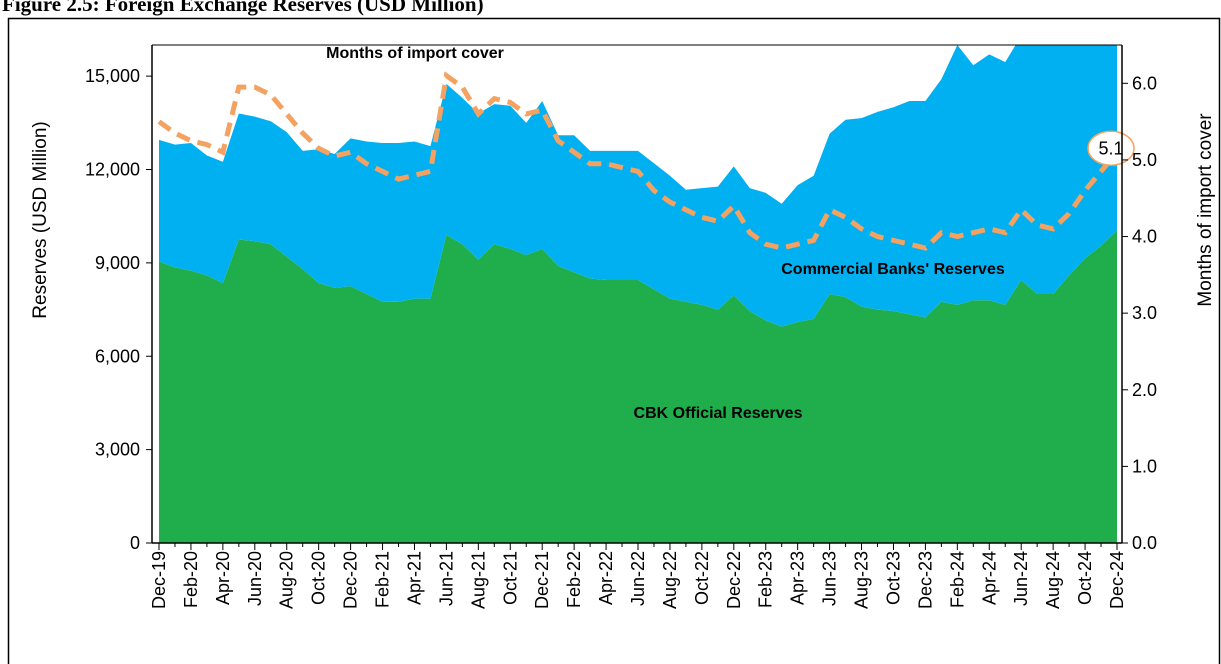  I want to click on y-tick-label: 3,000, so click(117, 450).